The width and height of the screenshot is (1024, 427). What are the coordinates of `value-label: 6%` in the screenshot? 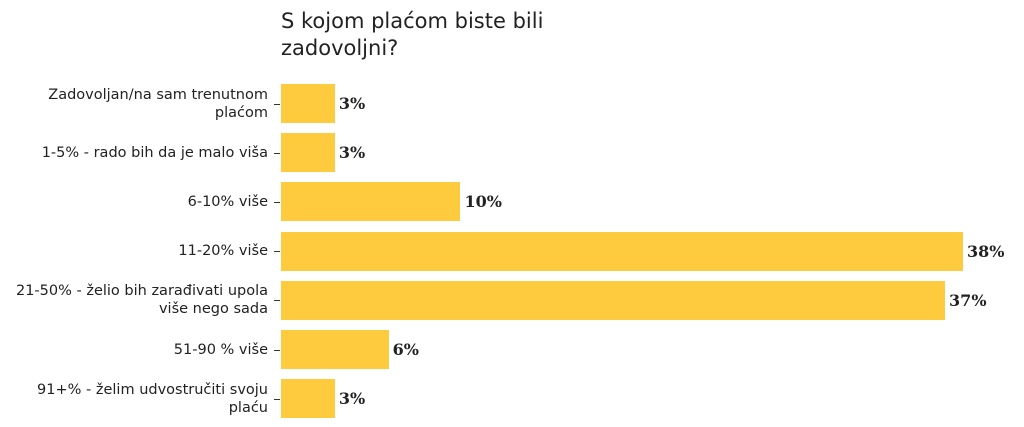 It's located at (406, 349).